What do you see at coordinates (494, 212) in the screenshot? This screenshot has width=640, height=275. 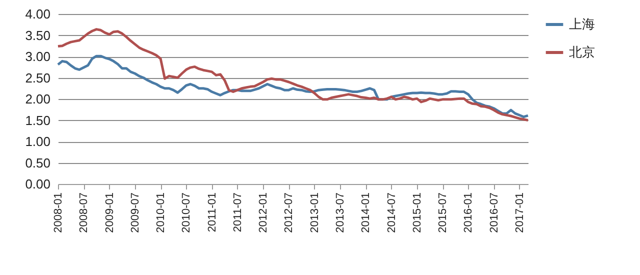 I see `x-tick-label: 2016-07` at bounding box center [494, 212].